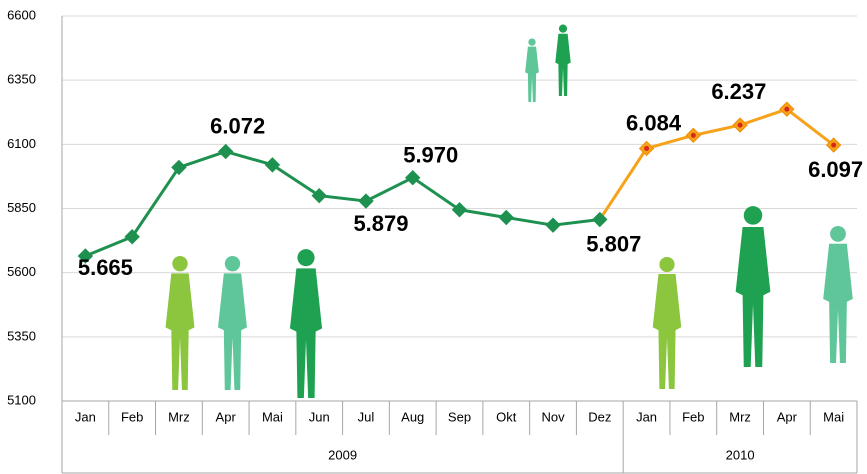  What do you see at coordinates (342, 454) in the screenshot?
I see `group-label: 2009` at bounding box center [342, 454].